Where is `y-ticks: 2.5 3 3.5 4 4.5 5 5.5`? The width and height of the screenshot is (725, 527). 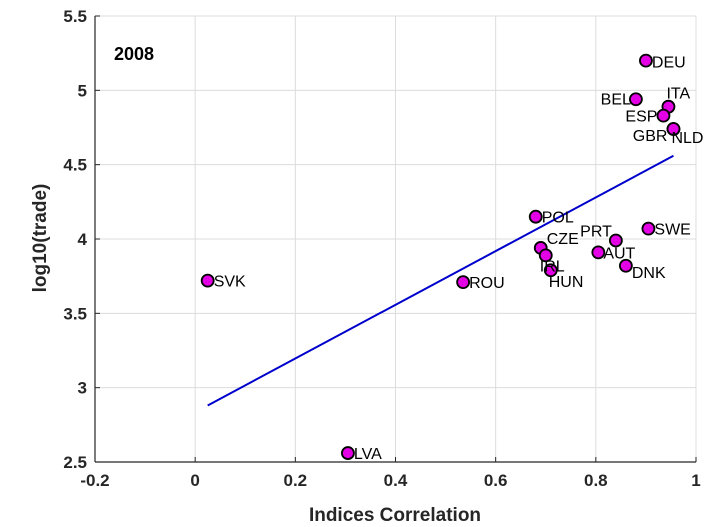 y-ticks: 2.5 3 3.5 4 4.5 5 5.5 is located at coordinates (81, 239).